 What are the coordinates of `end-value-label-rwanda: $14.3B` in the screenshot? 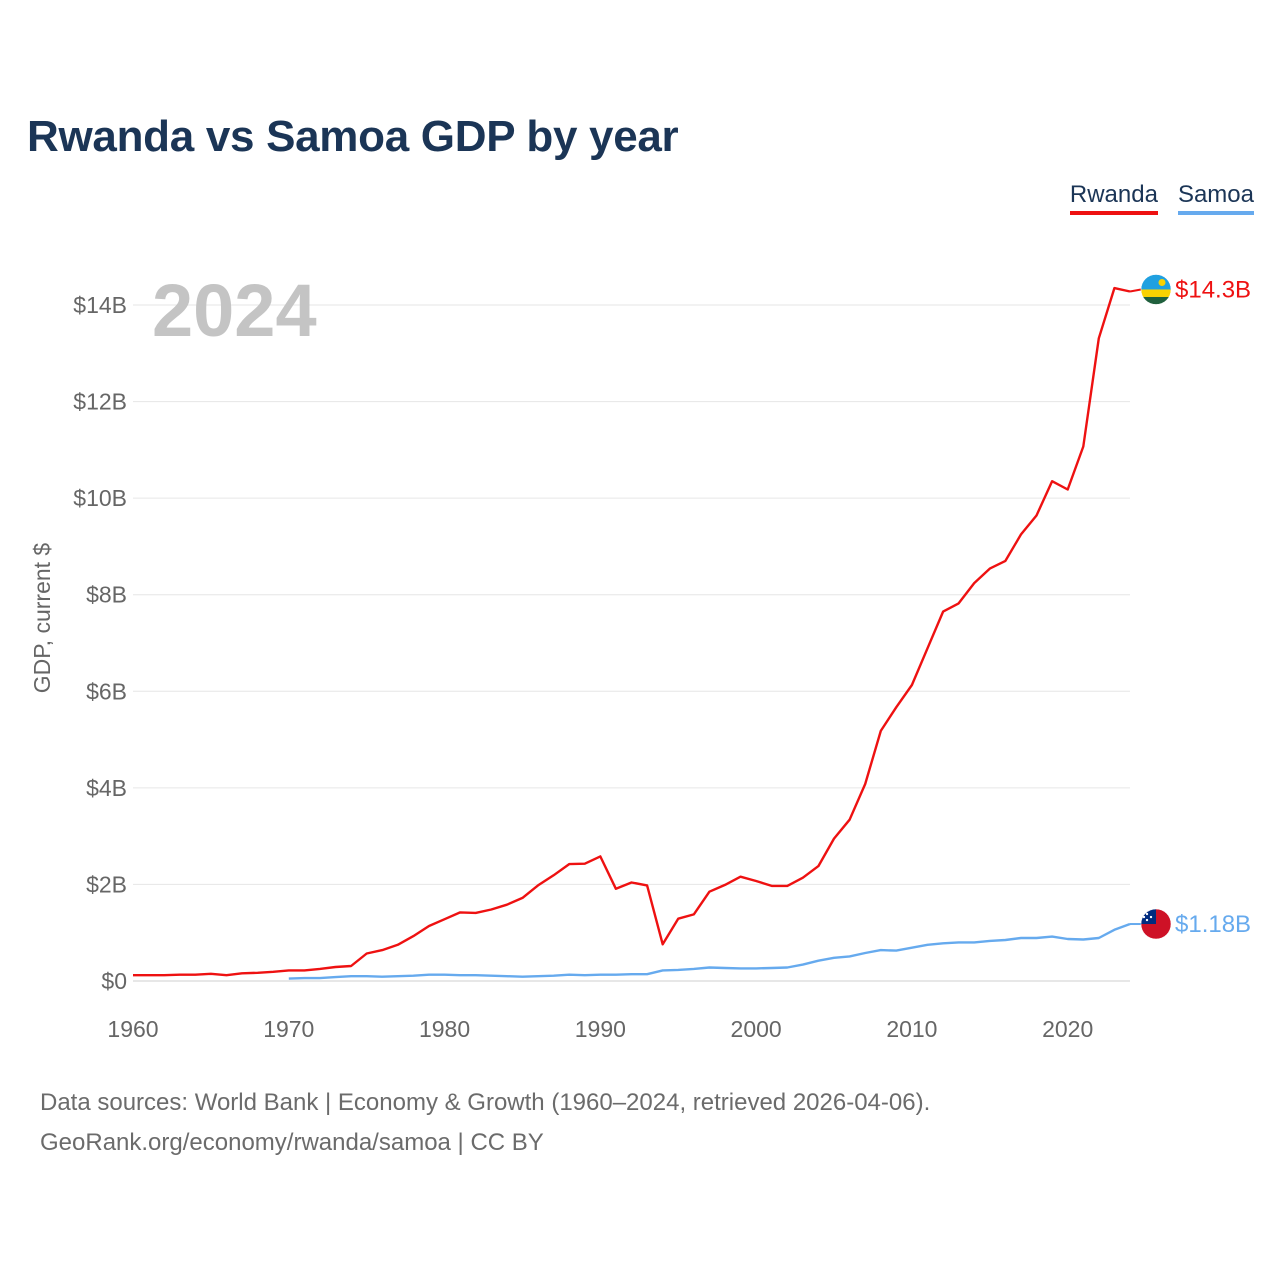 It's located at (1213, 289).